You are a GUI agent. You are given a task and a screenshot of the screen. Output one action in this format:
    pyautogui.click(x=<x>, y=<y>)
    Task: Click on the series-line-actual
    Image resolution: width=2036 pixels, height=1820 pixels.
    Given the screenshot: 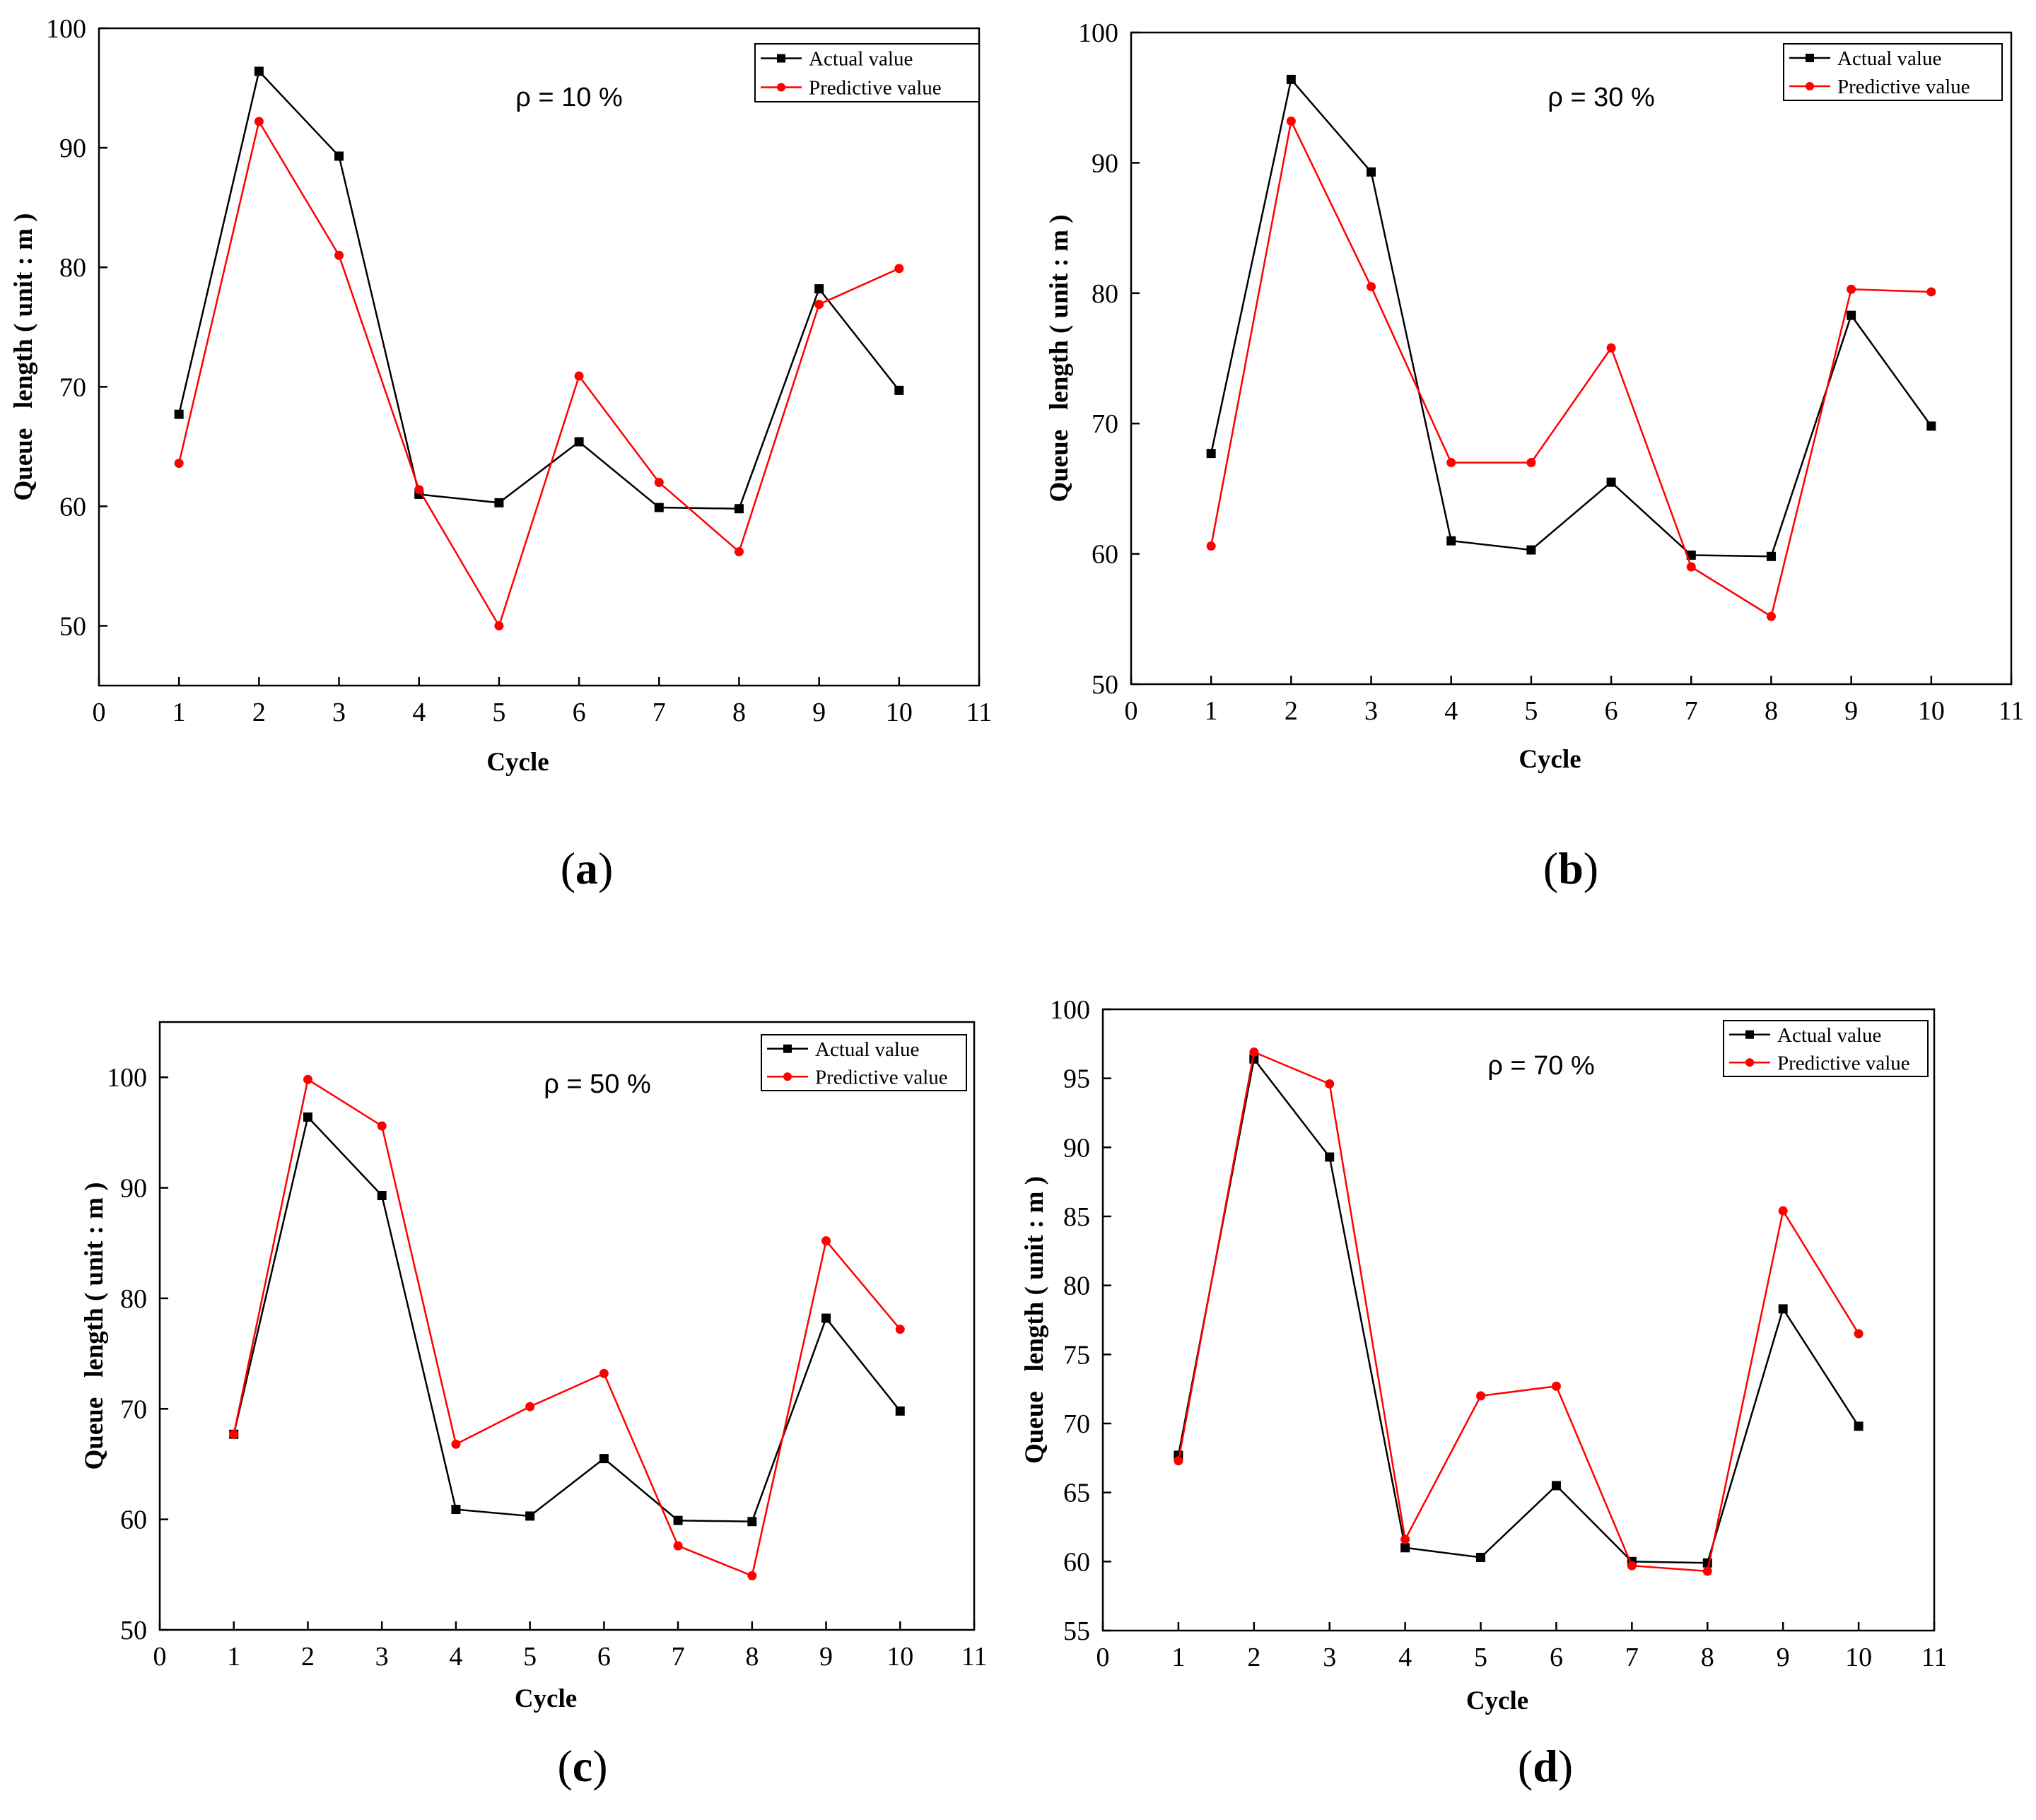 What is the action you would take?
    pyautogui.click(x=567, y=1319)
    